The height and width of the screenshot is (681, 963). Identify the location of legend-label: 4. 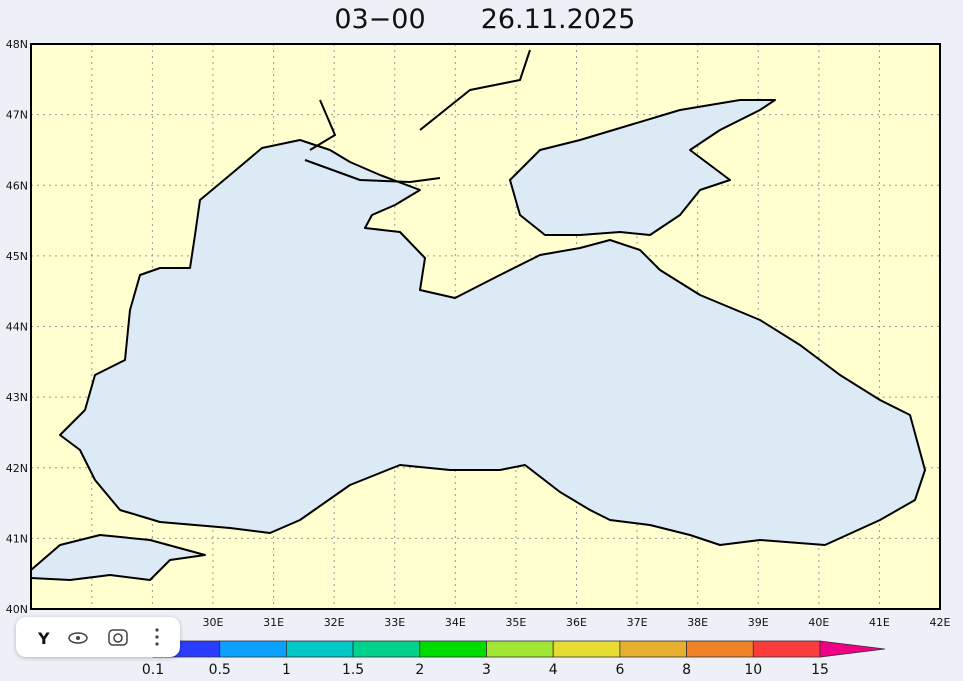
(553, 670).